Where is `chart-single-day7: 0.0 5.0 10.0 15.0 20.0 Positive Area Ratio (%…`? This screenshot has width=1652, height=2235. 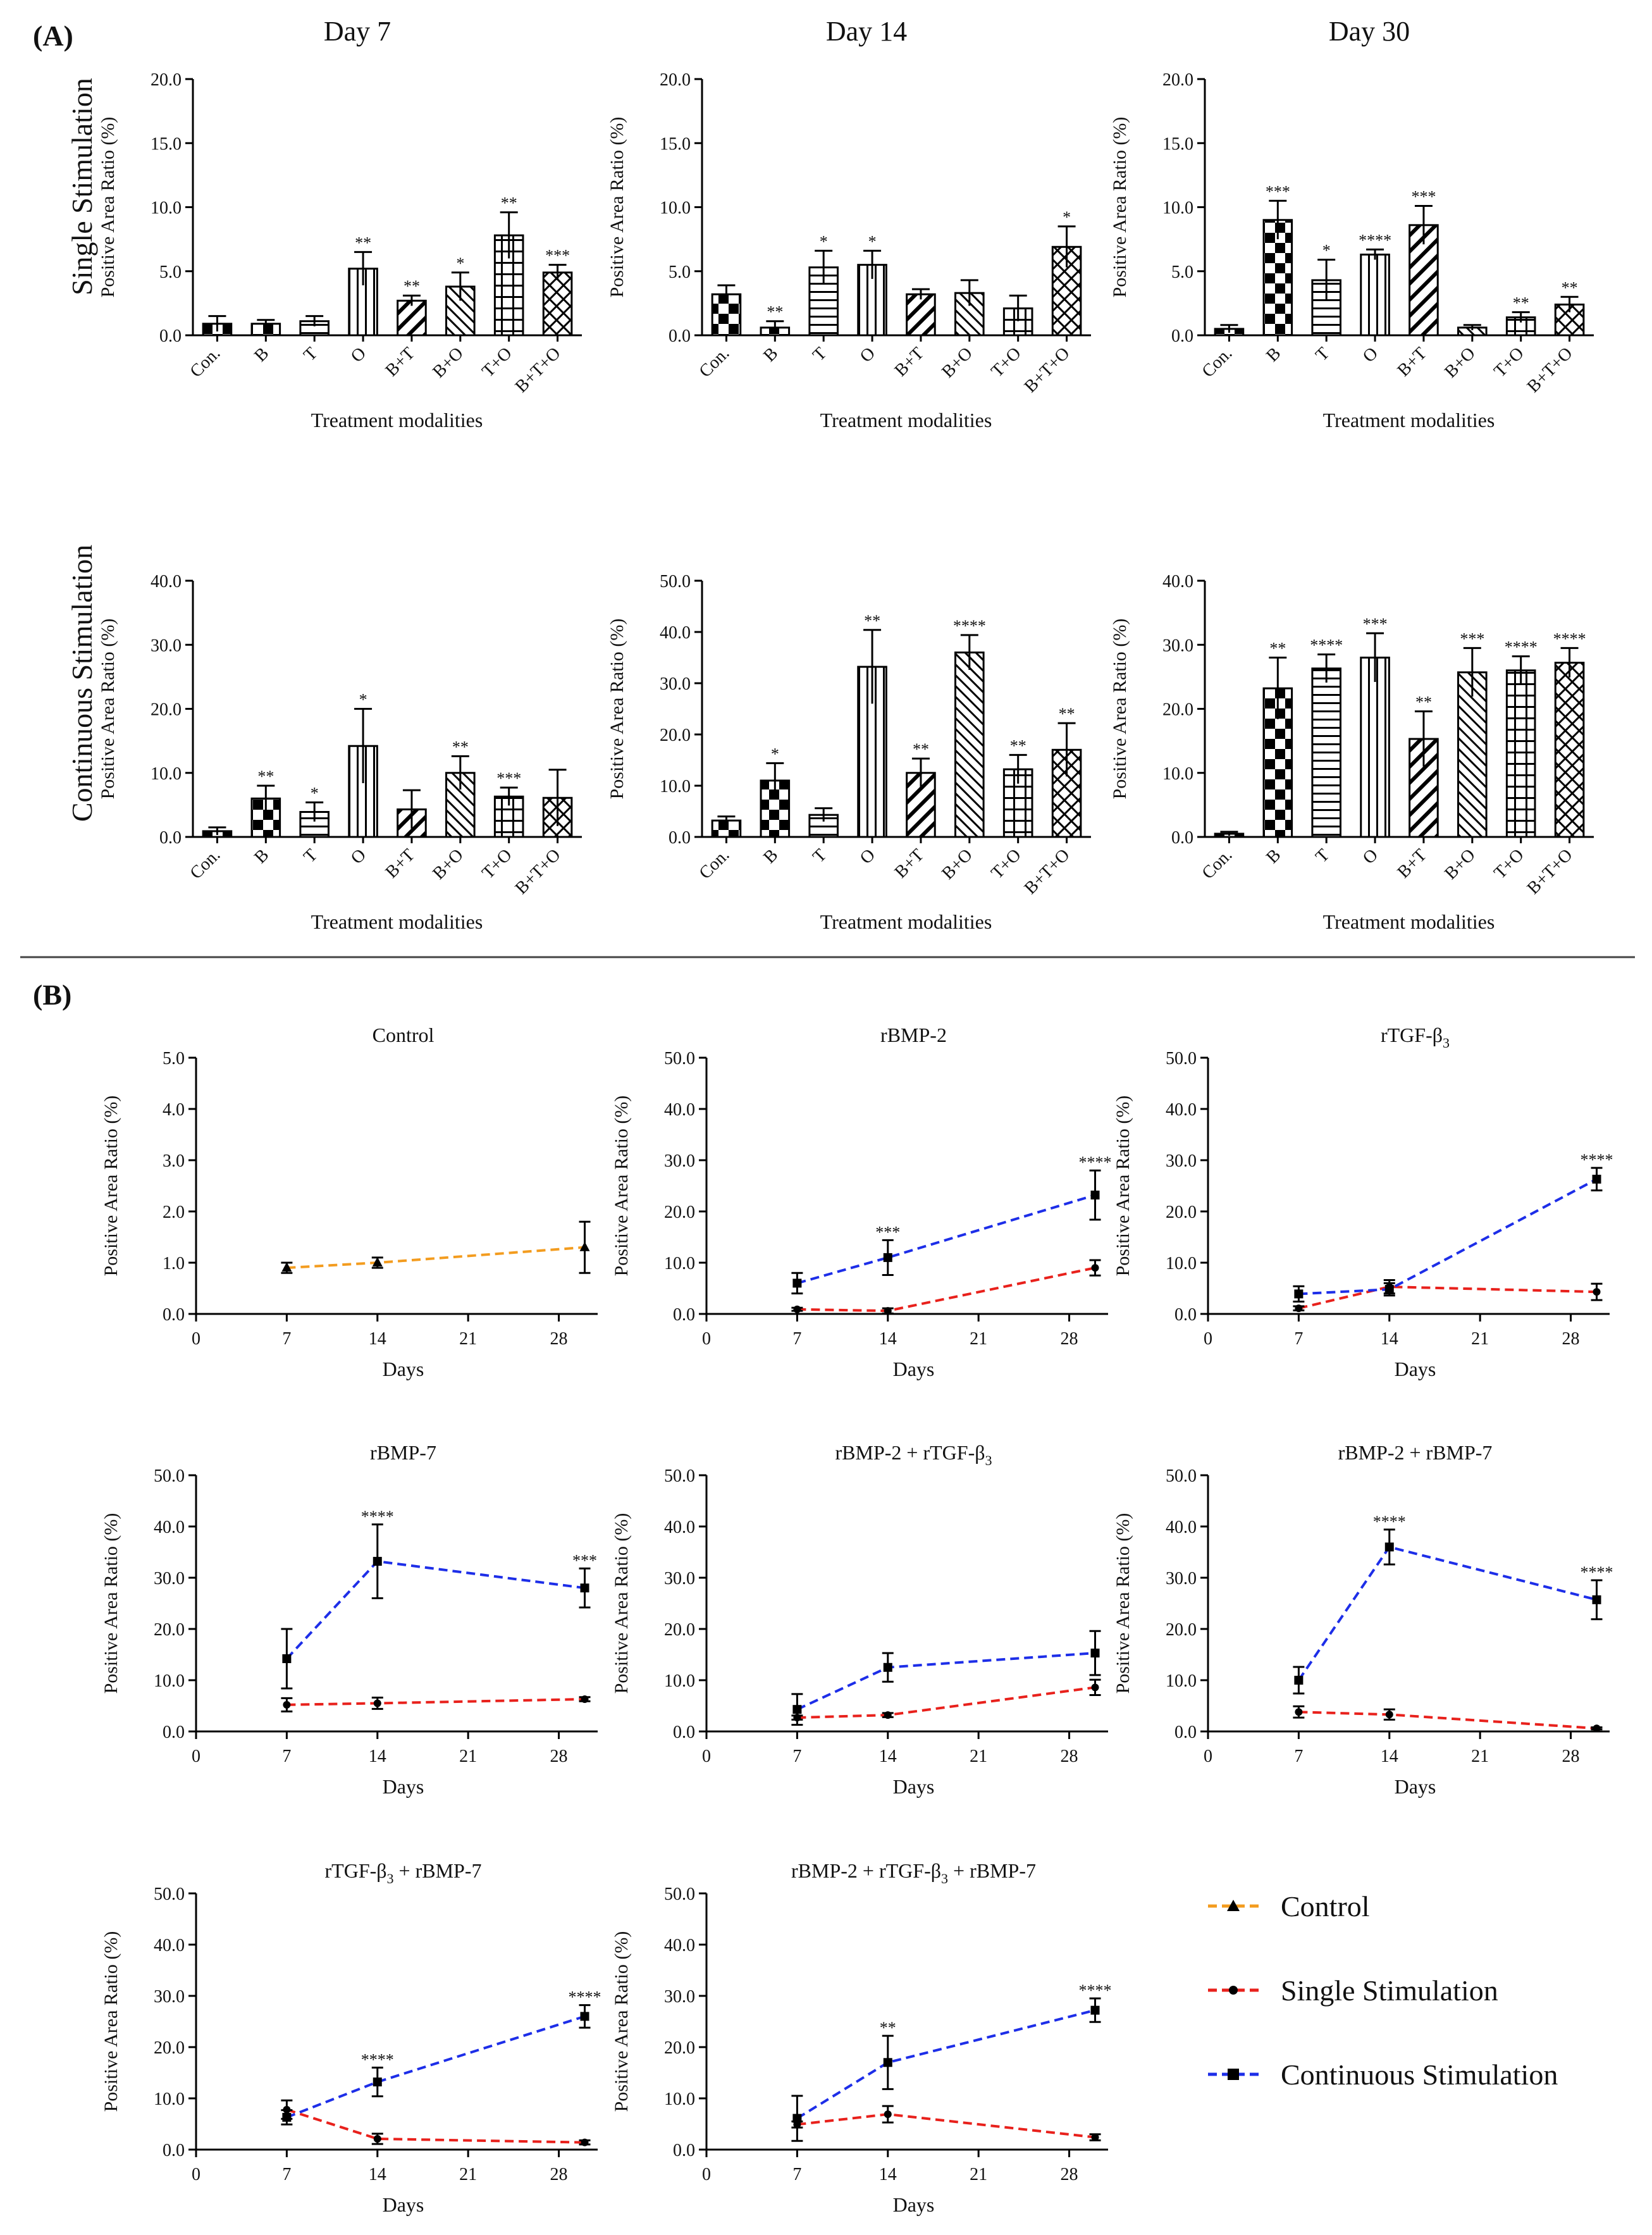
chart-single-day7: 0.0 5.0 10.0 15.0 20.0 Positive Area Ratio (%… is located at coordinates (339, 250).